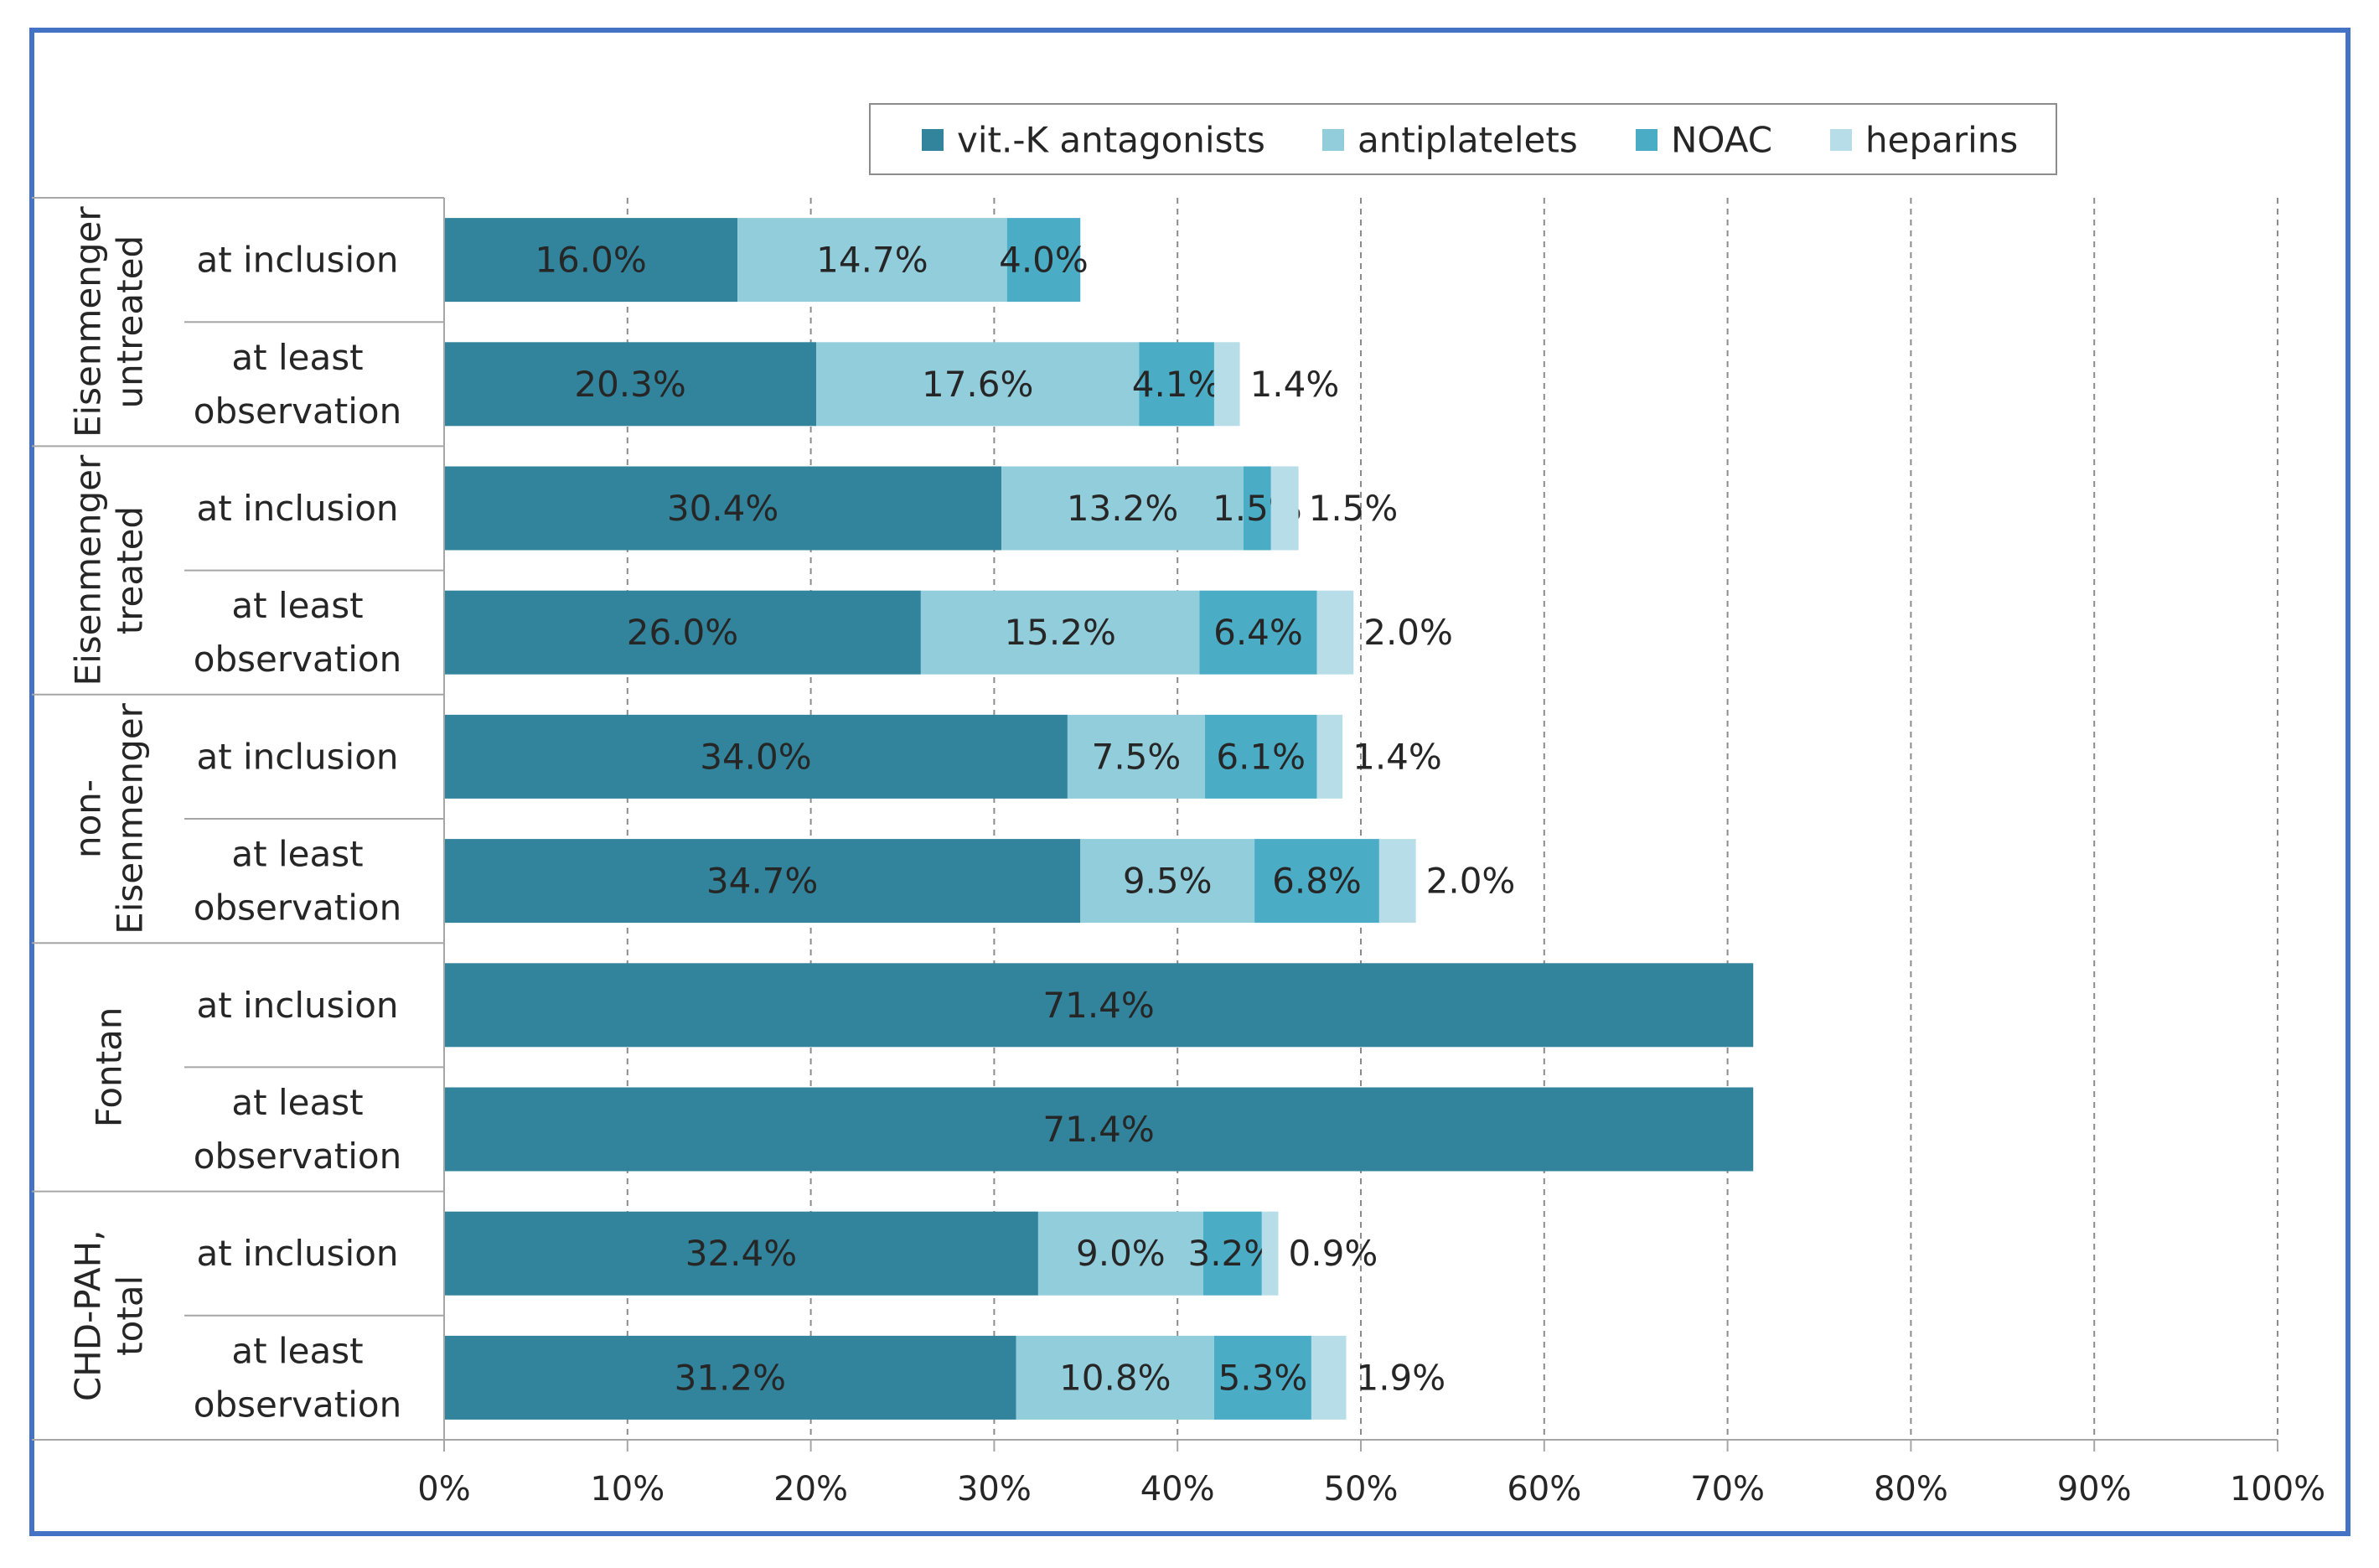  I want to click on x-tick-label: 100%, so click(2277, 1489).